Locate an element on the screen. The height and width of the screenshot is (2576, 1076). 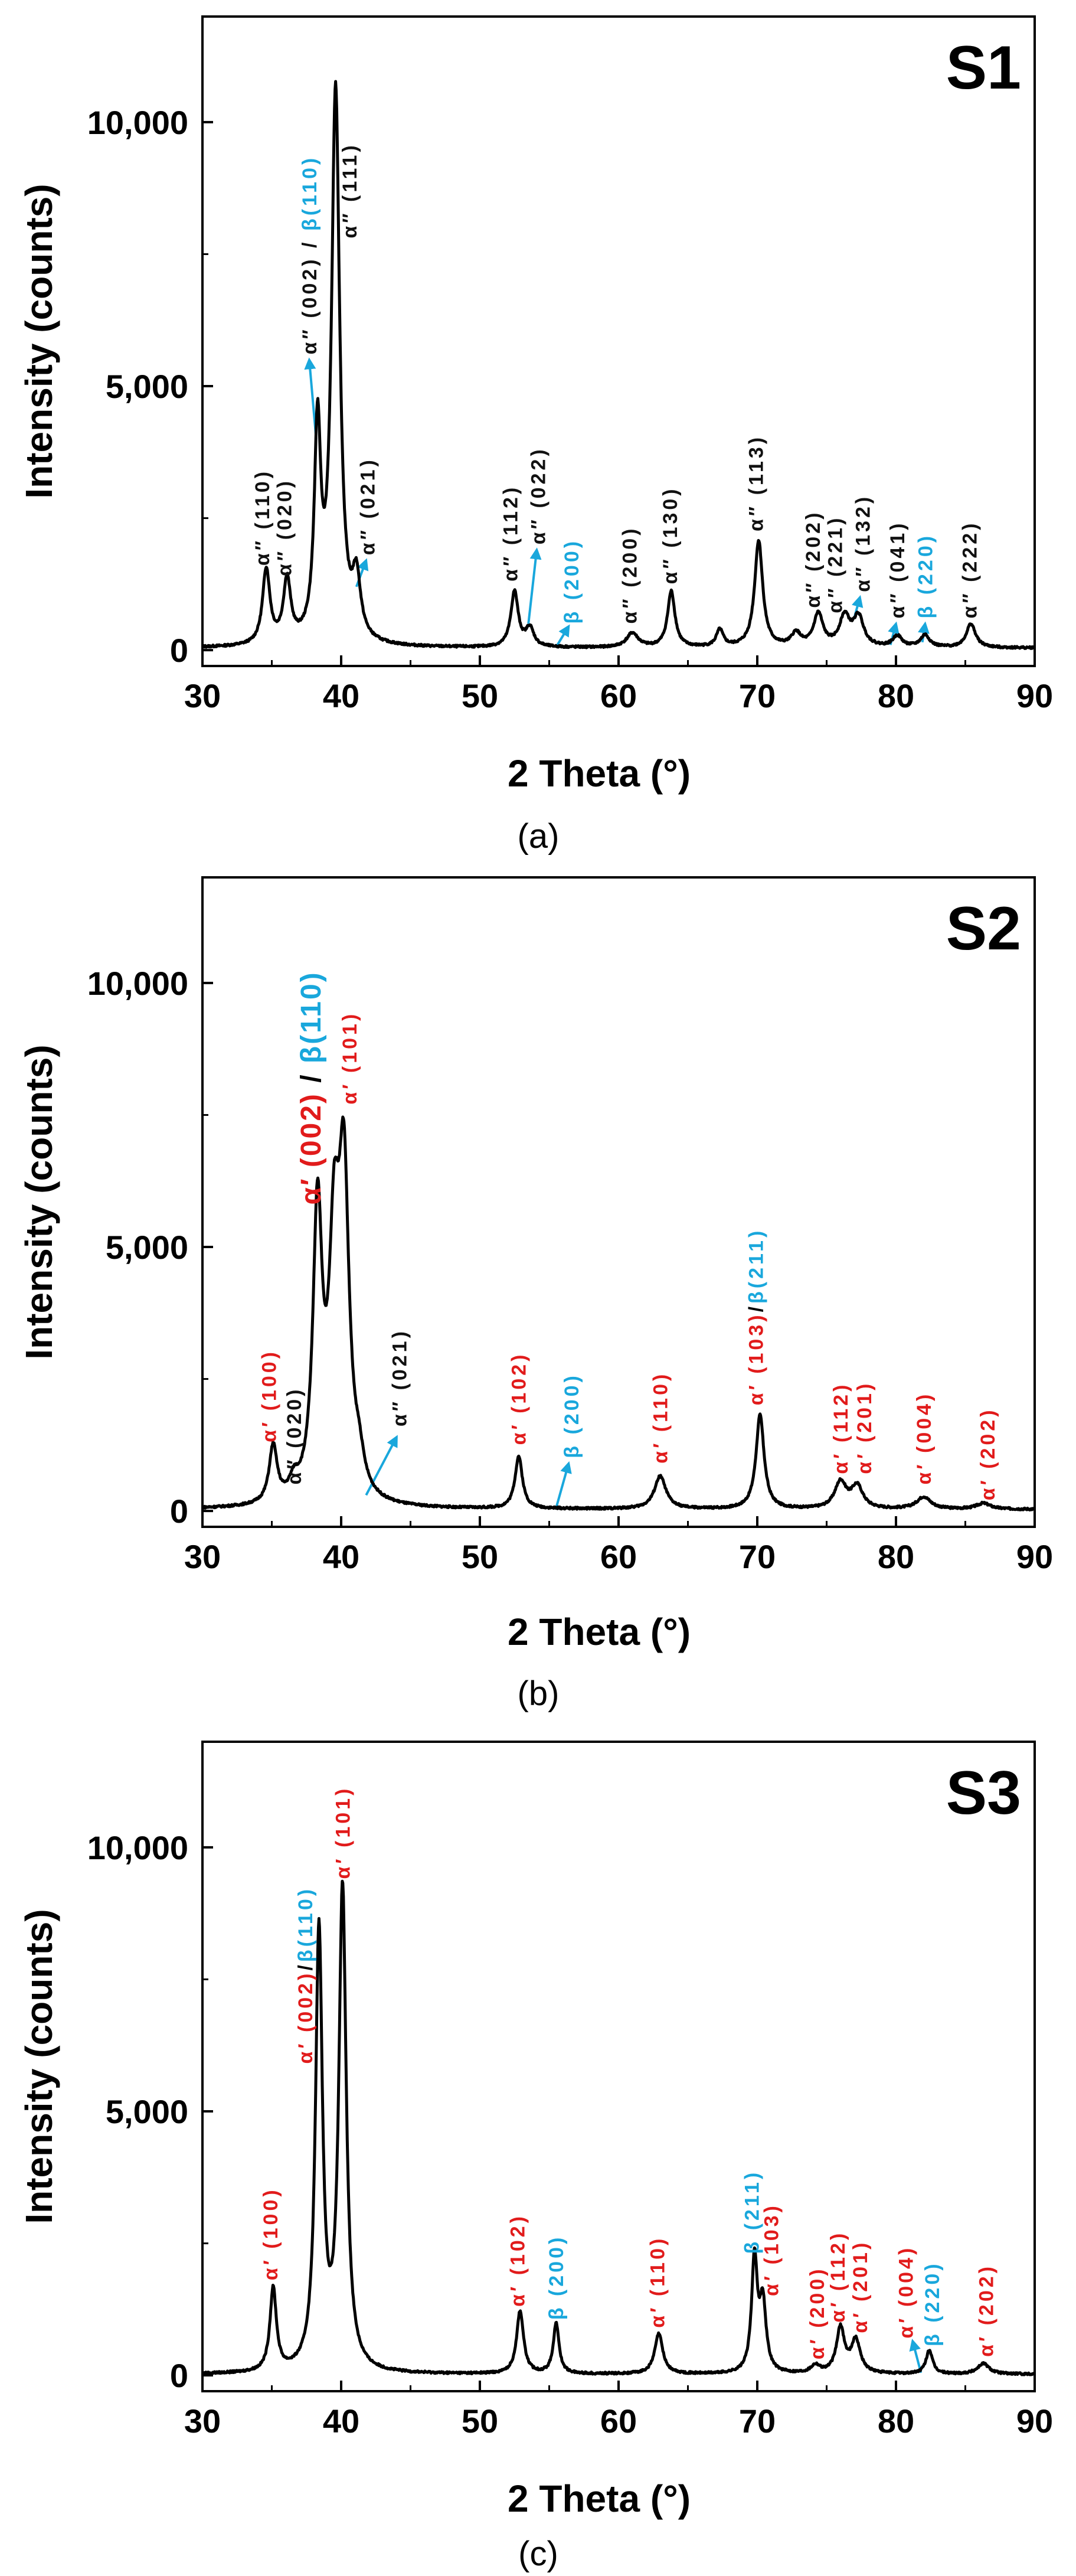
peak-label: α″ (221) is located at coordinates (836, 564).